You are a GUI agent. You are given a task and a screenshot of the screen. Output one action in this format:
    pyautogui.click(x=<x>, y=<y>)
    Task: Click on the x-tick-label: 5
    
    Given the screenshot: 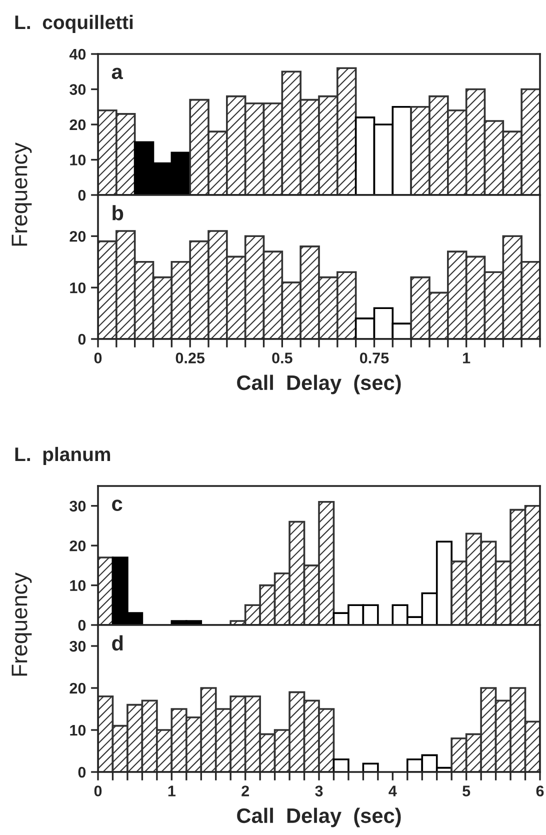 What is the action you would take?
    pyautogui.click(x=466, y=791)
    